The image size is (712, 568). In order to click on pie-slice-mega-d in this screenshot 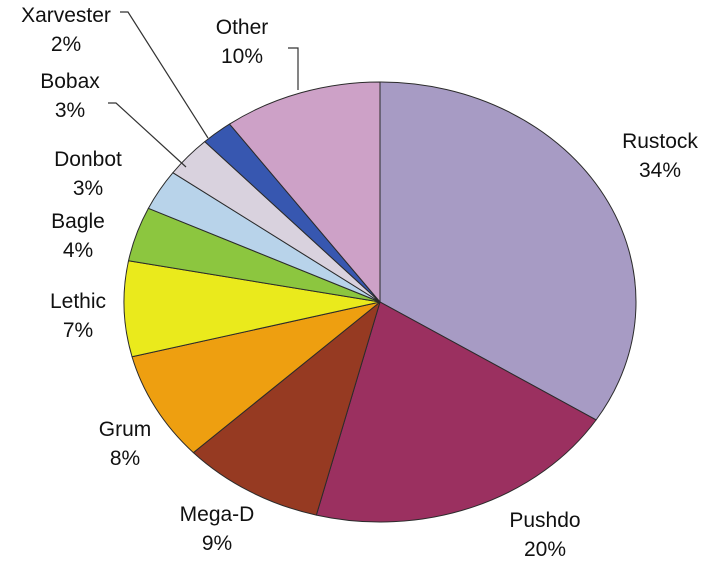, I will do `click(286, 408)`.